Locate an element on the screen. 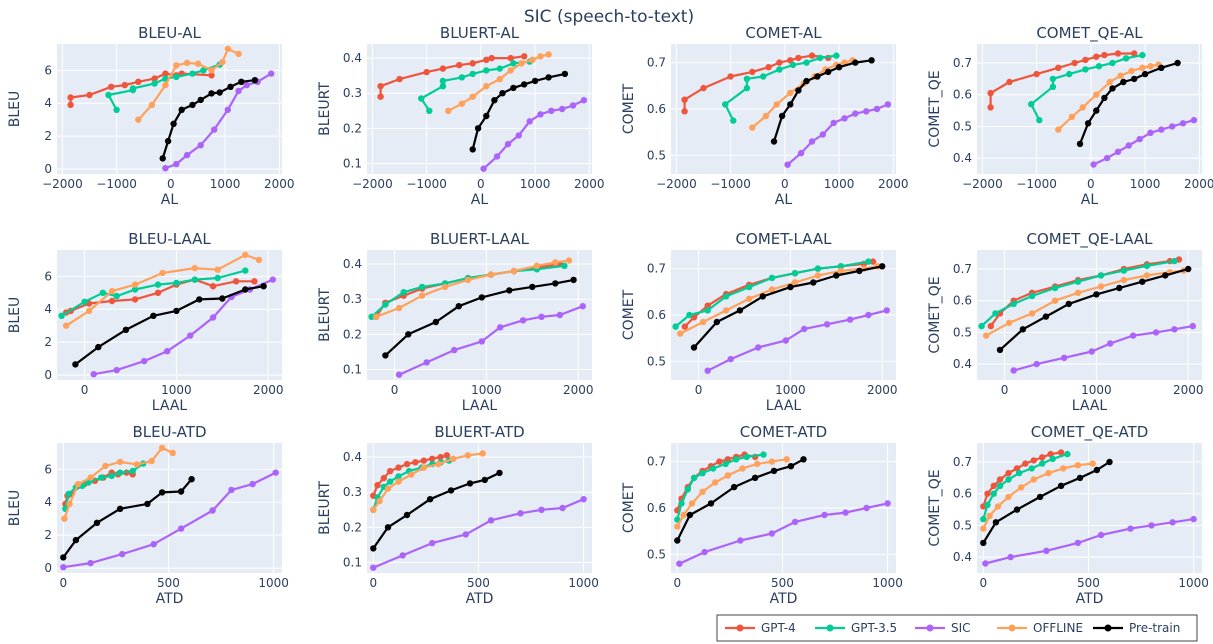 This screenshot has height=644, width=1213. y-tick-label: 0.6 is located at coordinates (656, 109).